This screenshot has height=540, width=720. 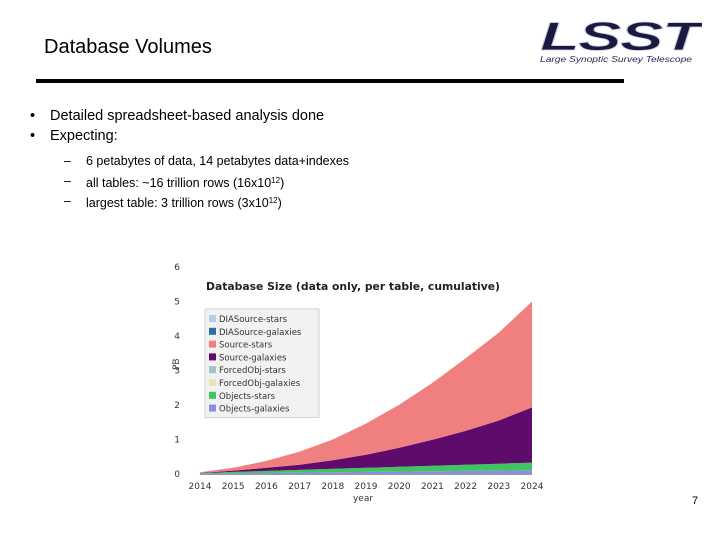 What do you see at coordinates (177, 268) in the screenshot?
I see `y-tick-label: 6` at bounding box center [177, 268].